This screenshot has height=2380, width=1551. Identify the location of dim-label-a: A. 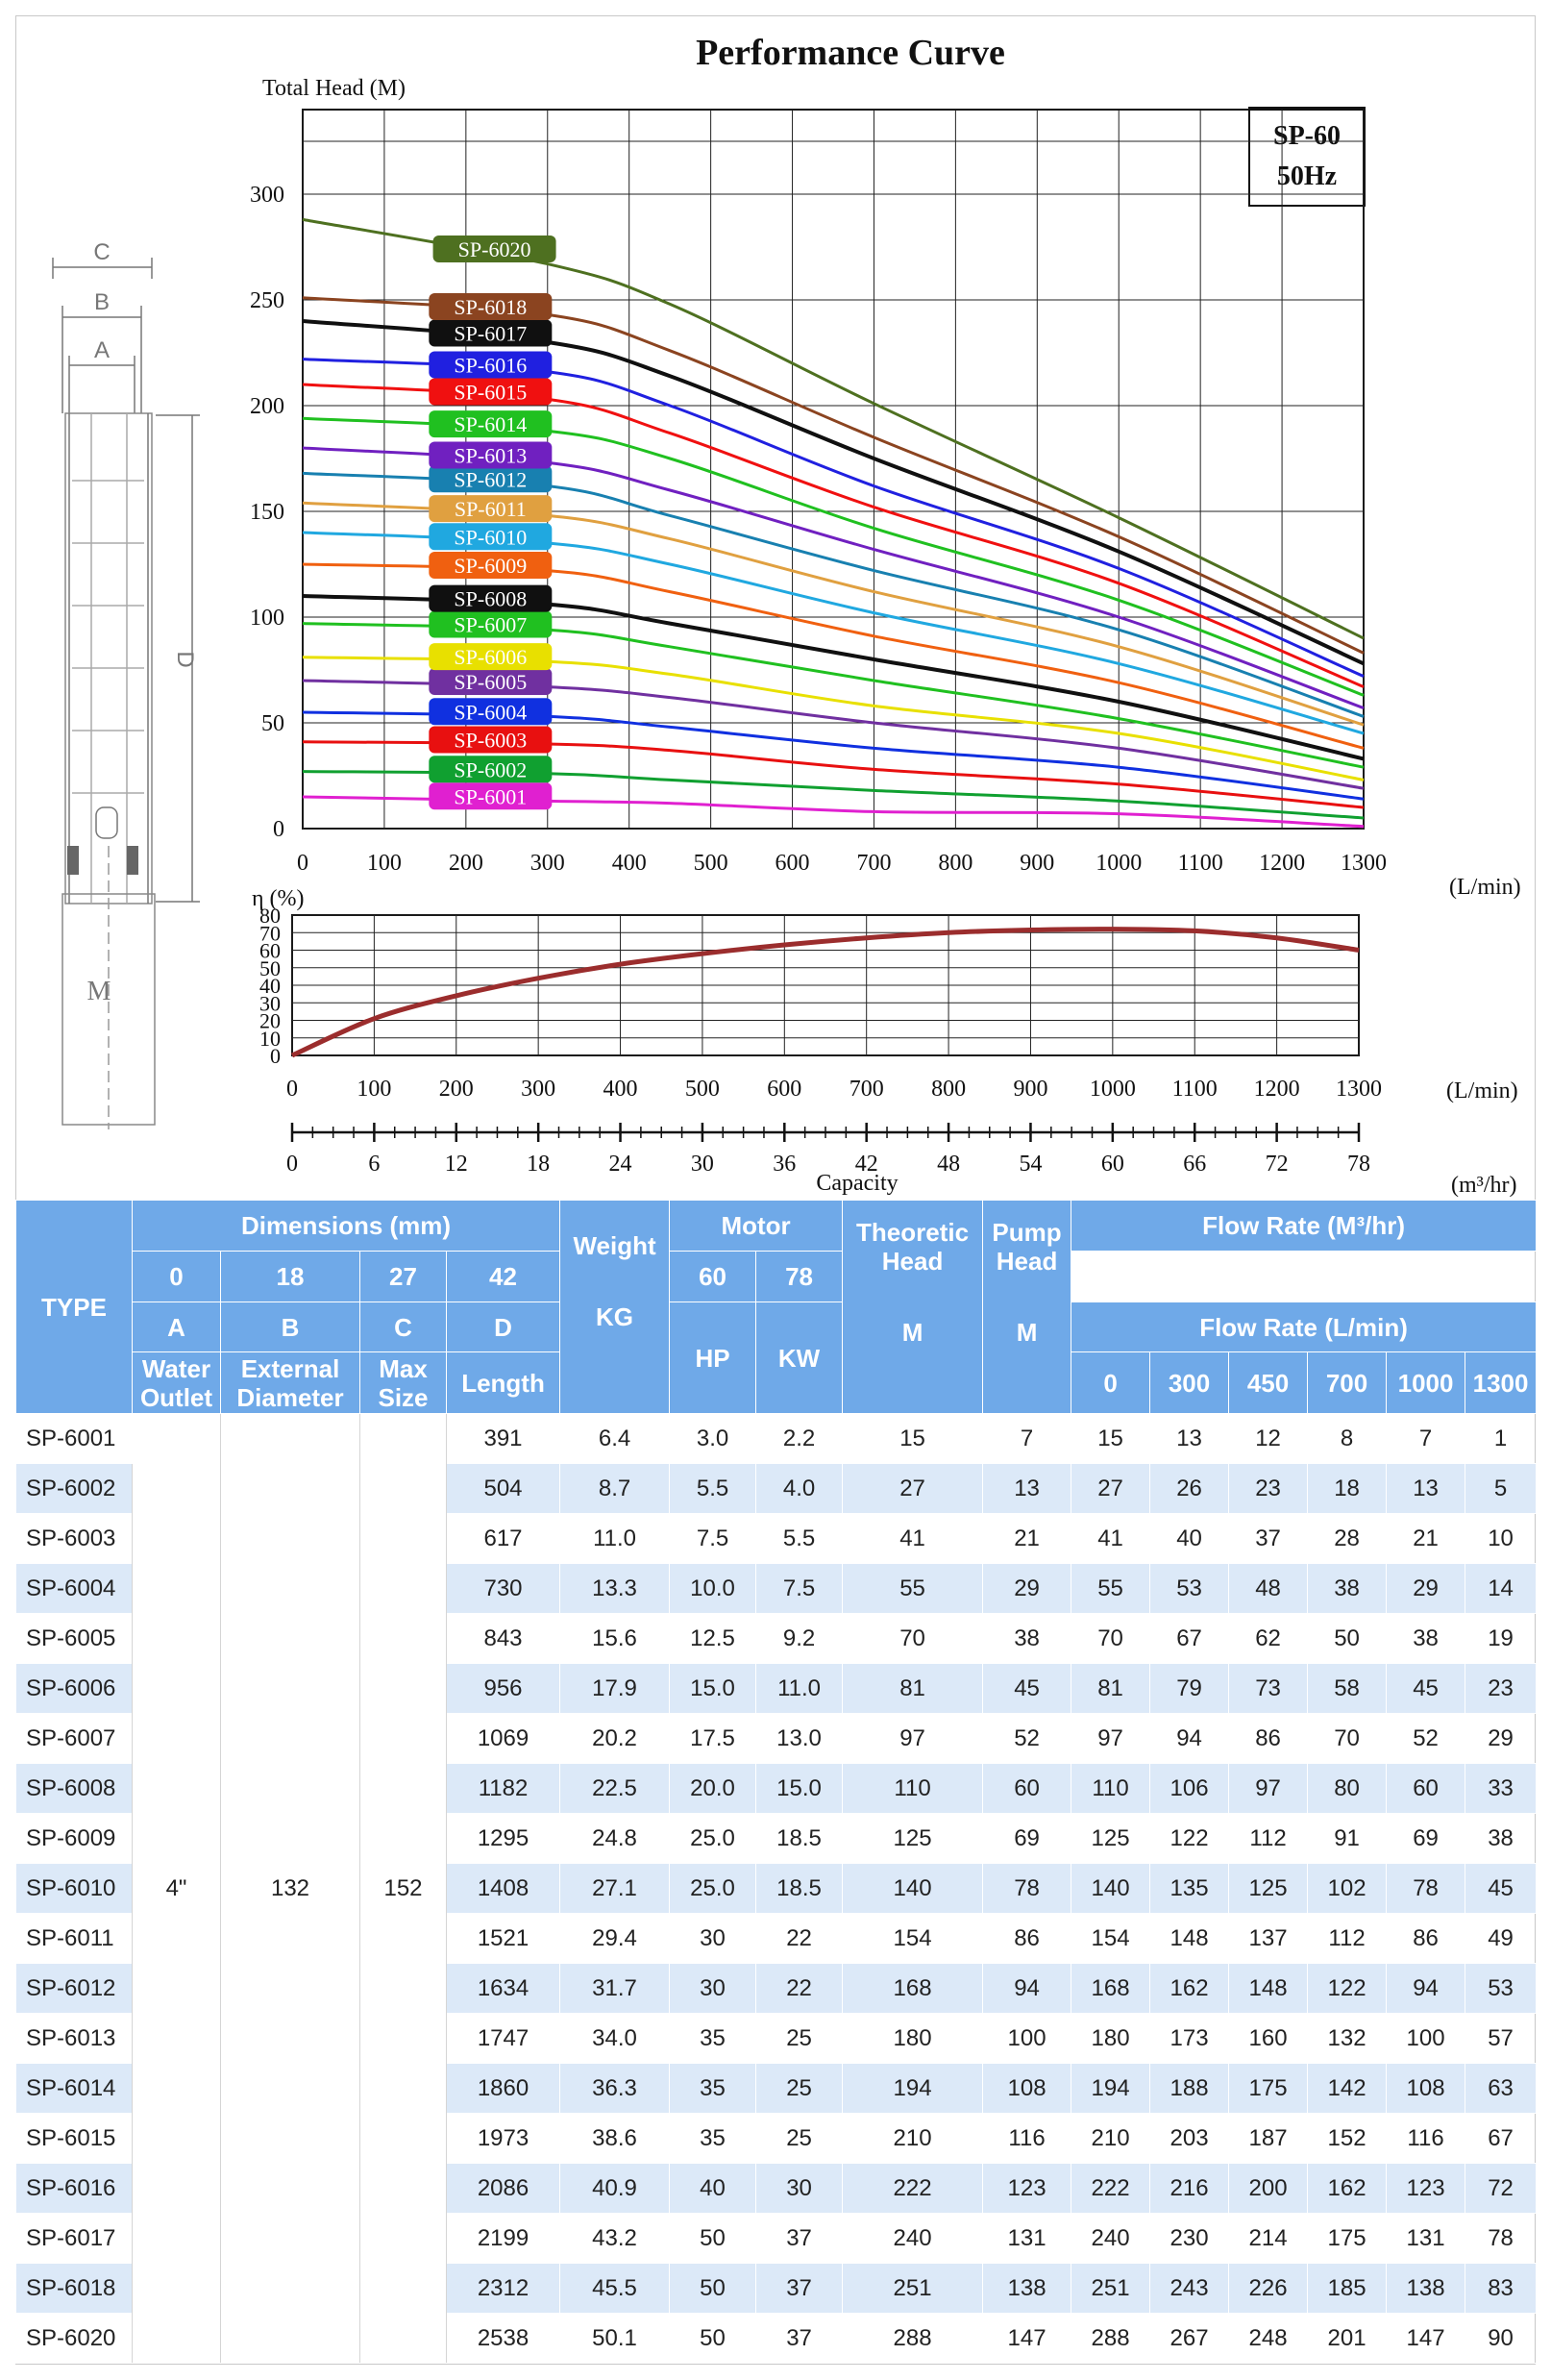
(102, 350).